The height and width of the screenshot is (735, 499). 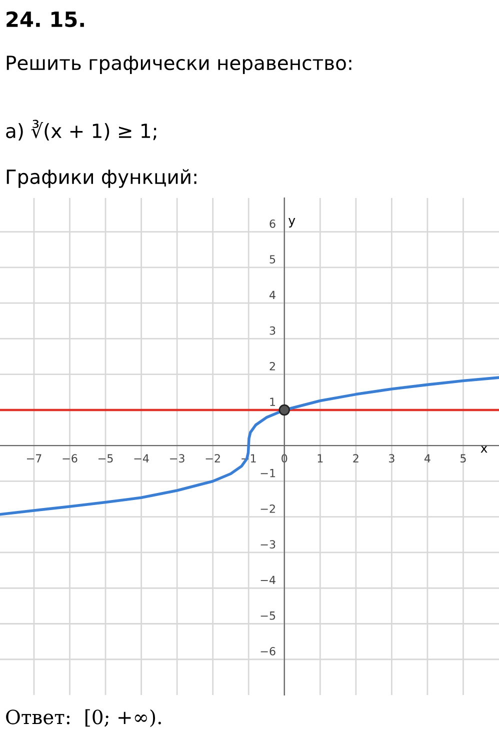 What do you see at coordinates (141, 458) in the screenshot?
I see `x-tick-label: −4` at bounding box center [141, 458].